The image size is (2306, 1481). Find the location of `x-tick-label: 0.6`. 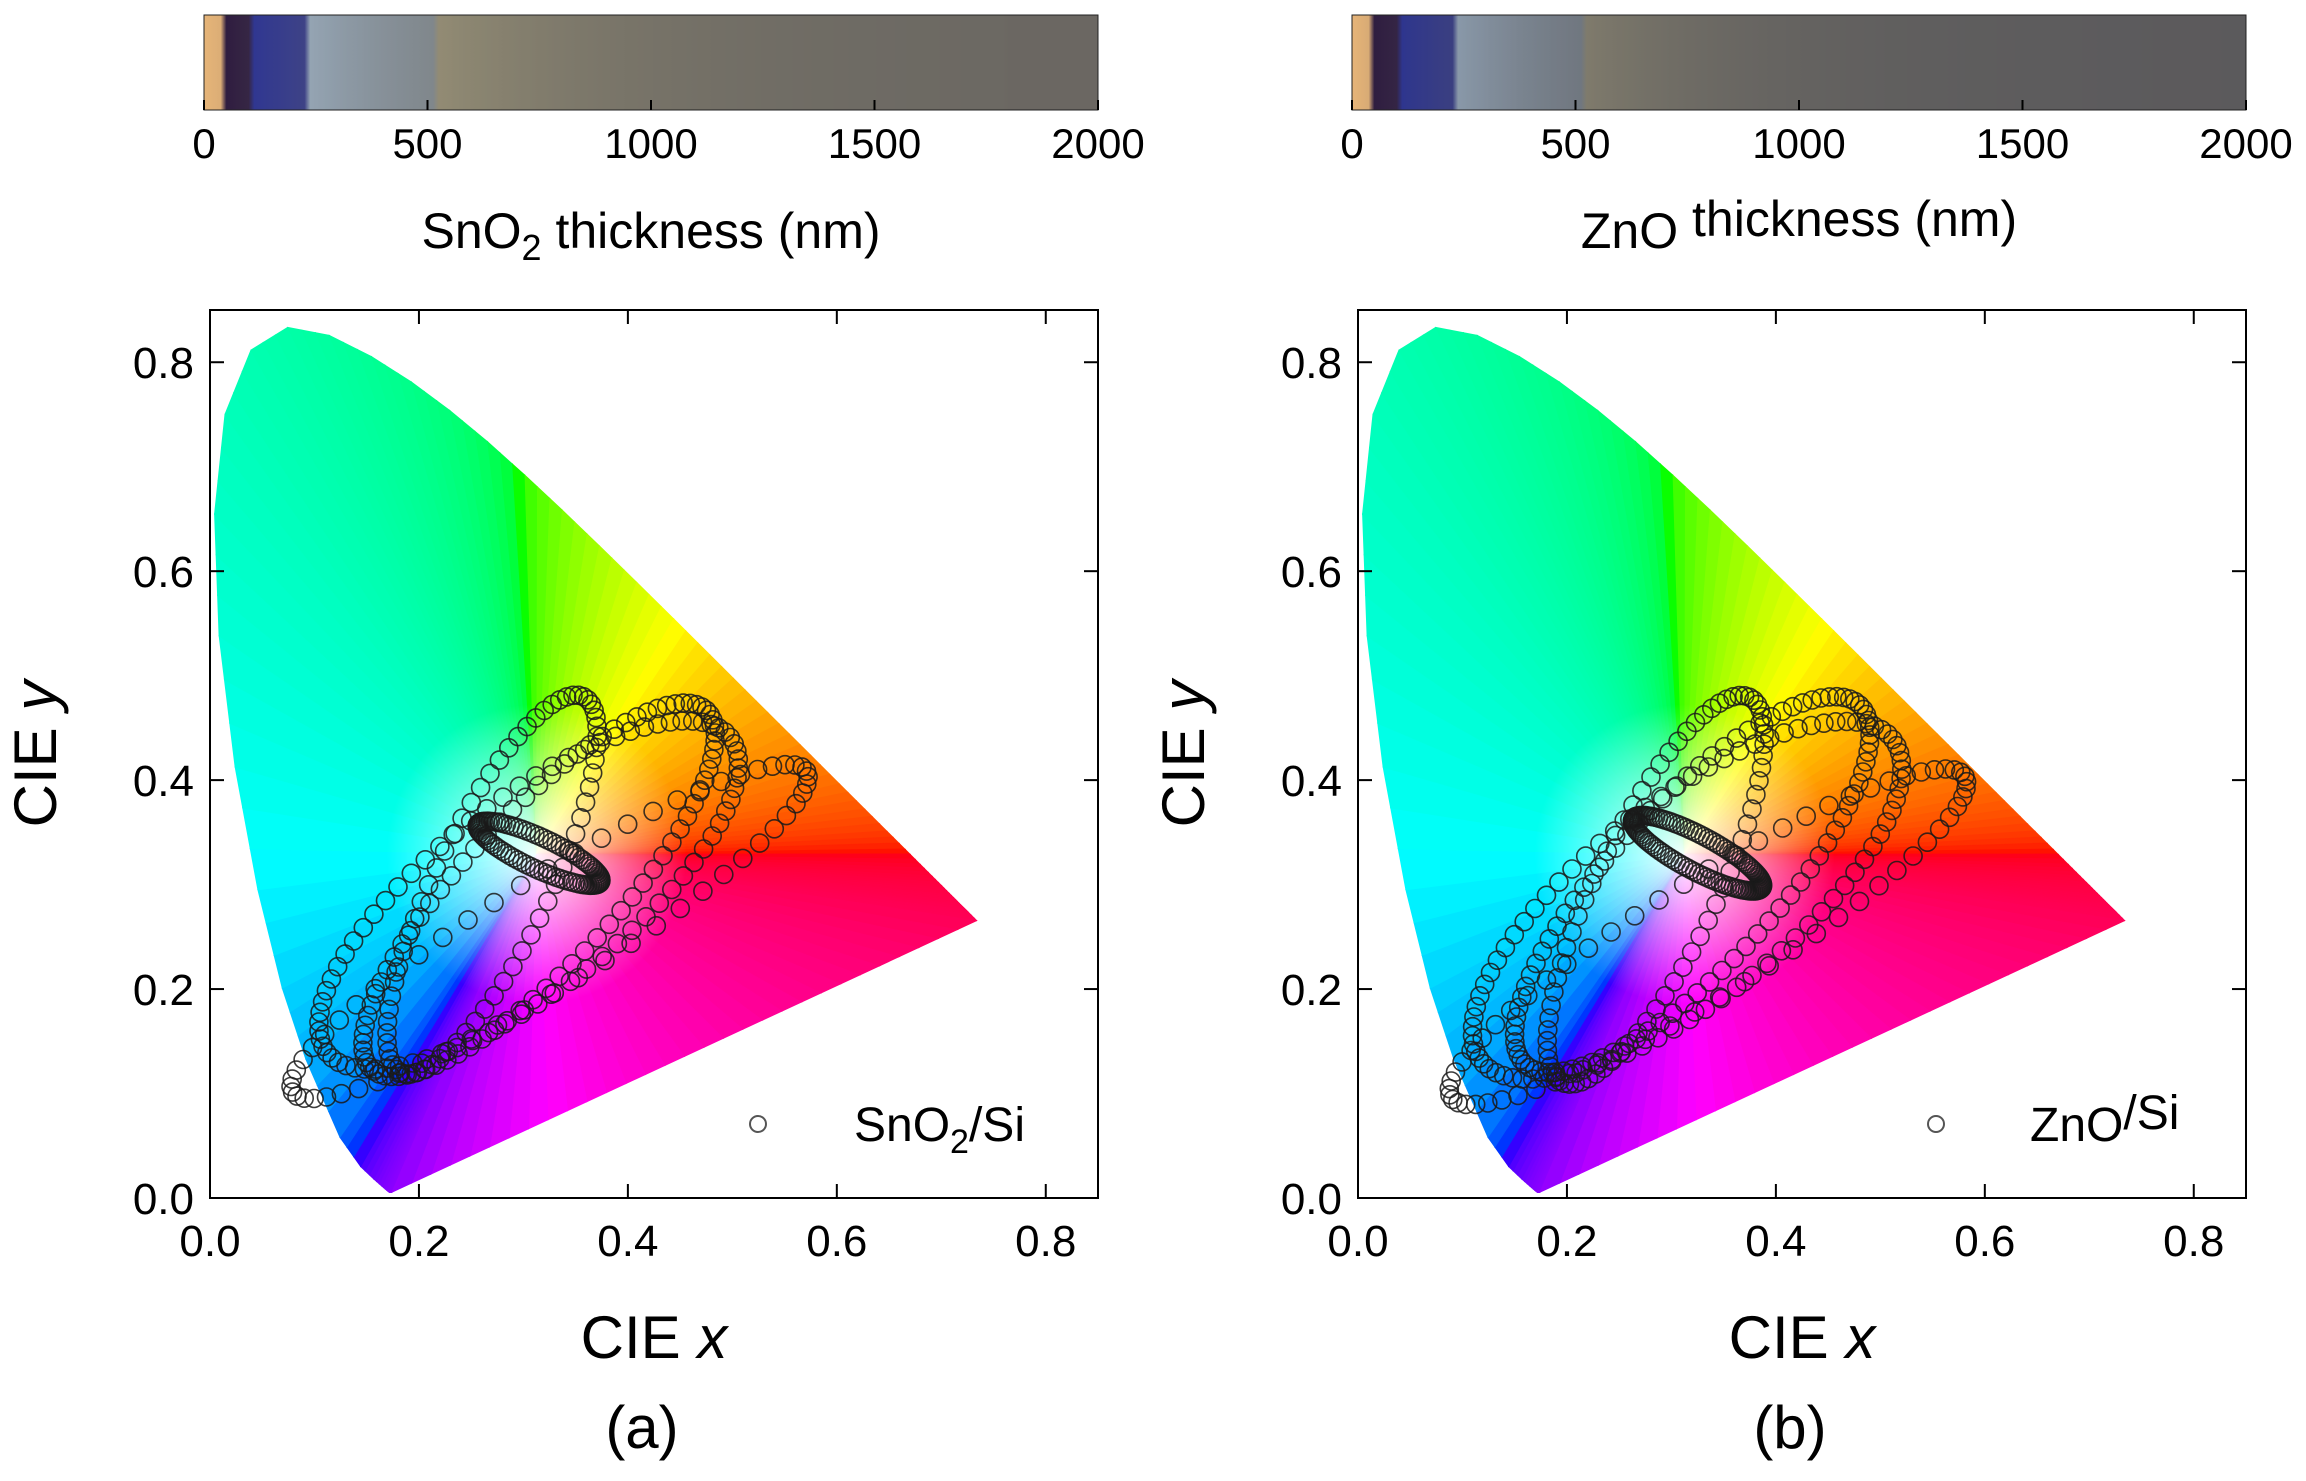

x-tick-label: 0.6 is located at coordinates (836, 1241).